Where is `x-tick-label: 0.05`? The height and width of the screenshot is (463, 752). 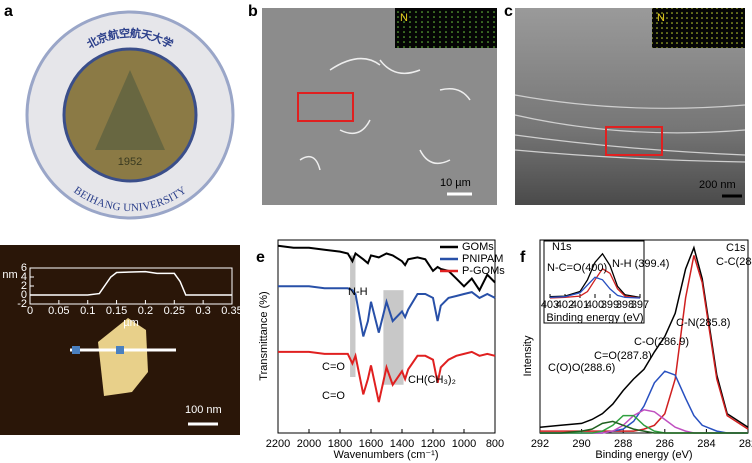
x-tick-label: 0.05 is located at coordinates (58, 311).